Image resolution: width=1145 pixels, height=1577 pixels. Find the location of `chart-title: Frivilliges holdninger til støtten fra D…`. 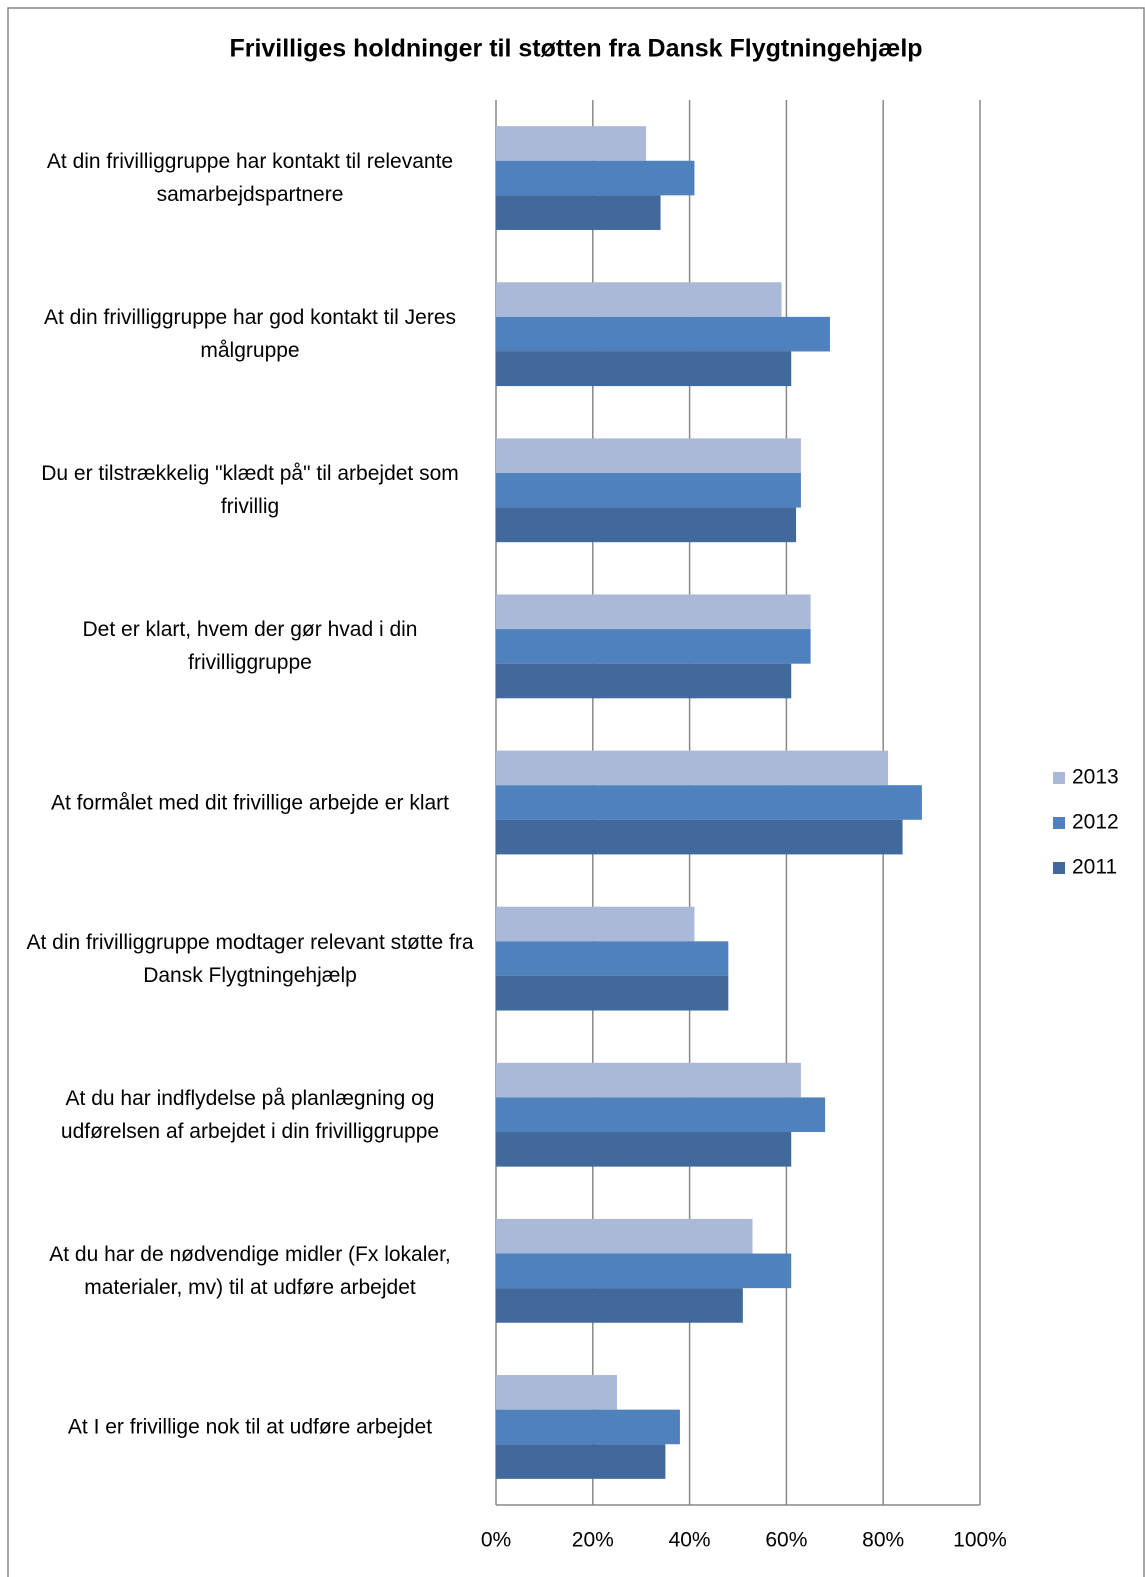

chart-title: Frivilliges holdninger til støtten fra D… is located at coordinates (575, 49).